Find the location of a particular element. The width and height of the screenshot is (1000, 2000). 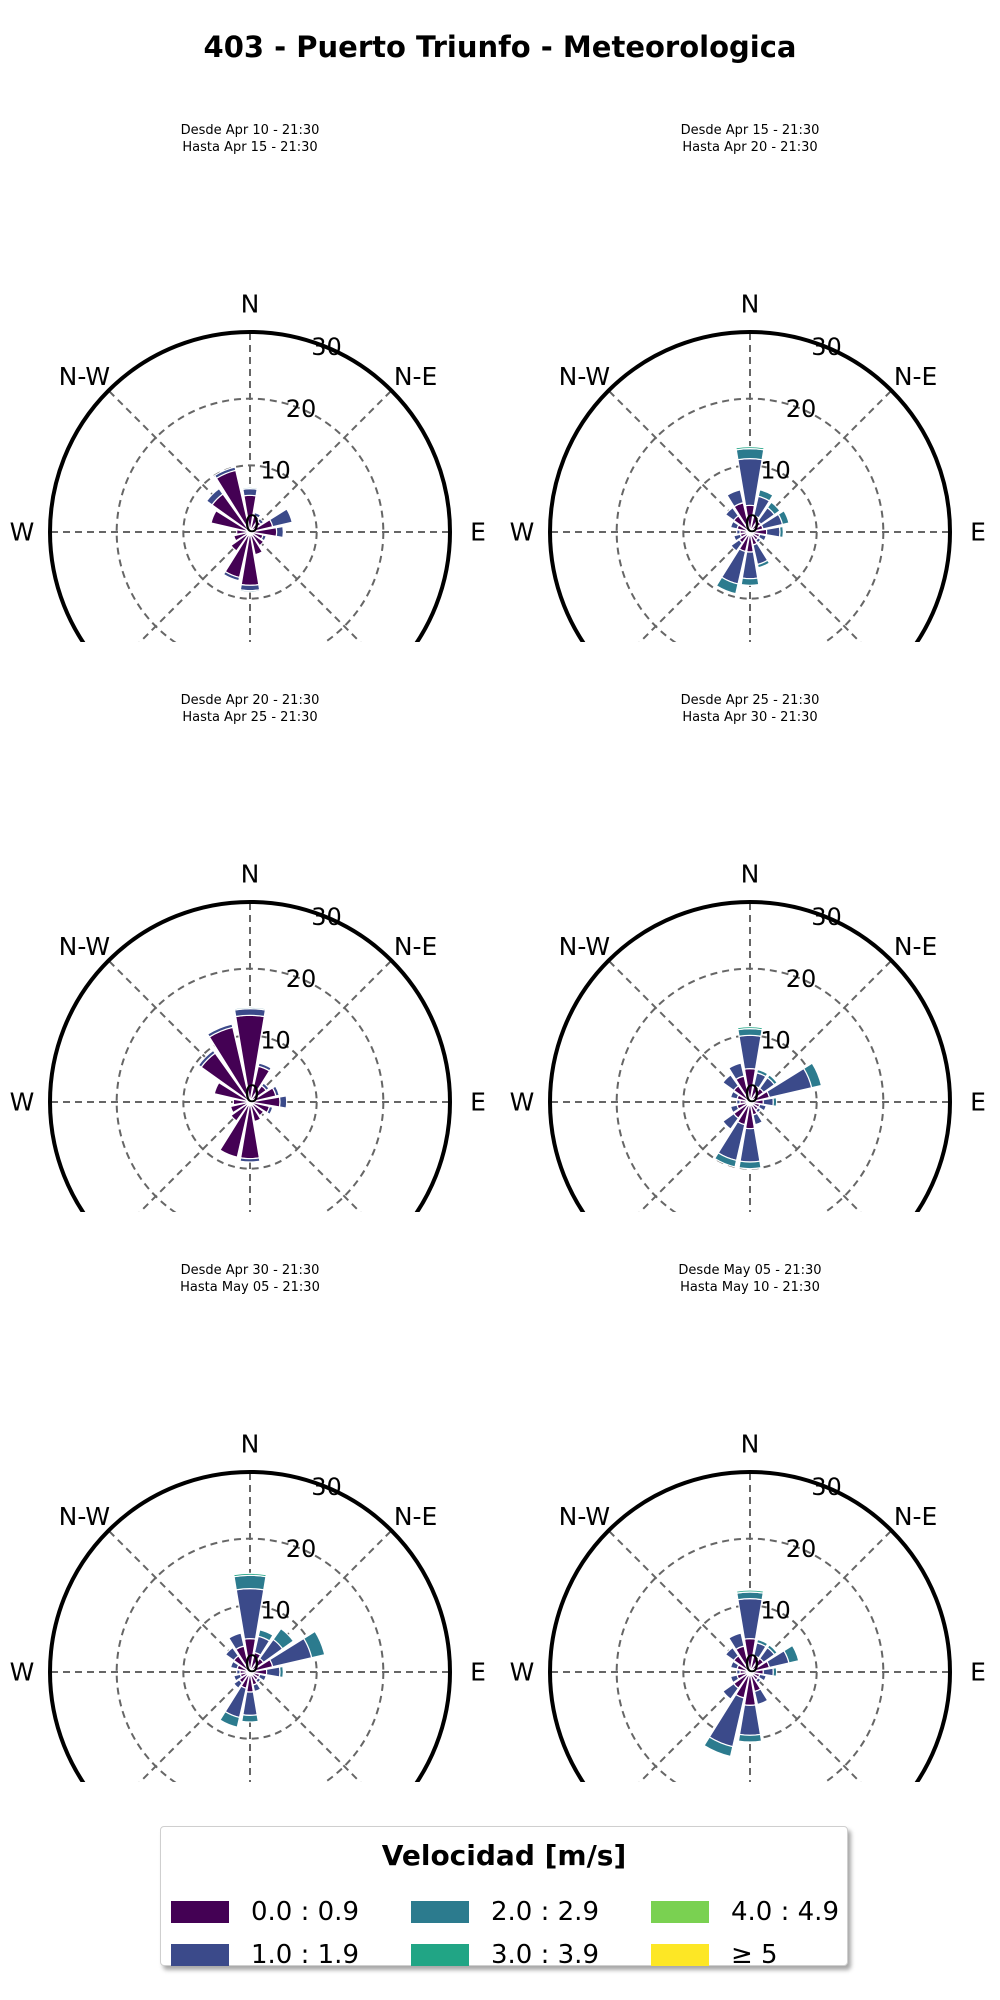

panel-subtitle: Desde Apr 20 - 21:30 Hasta Apr 25 - 21:30 is located at coordinates (250, 709).